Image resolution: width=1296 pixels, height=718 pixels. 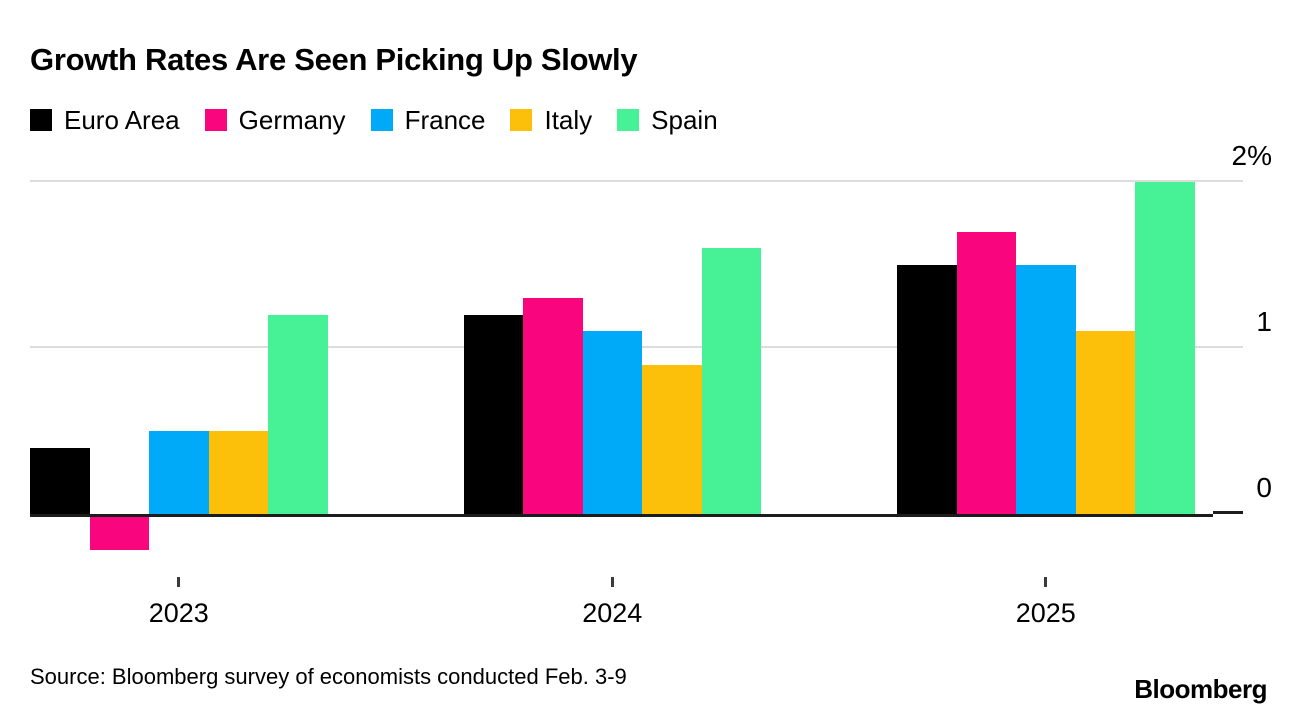 What do you see at coordinates (179, 472) in the screenshot?
I see `bar-france-2023` at bounding box center [179, 472].